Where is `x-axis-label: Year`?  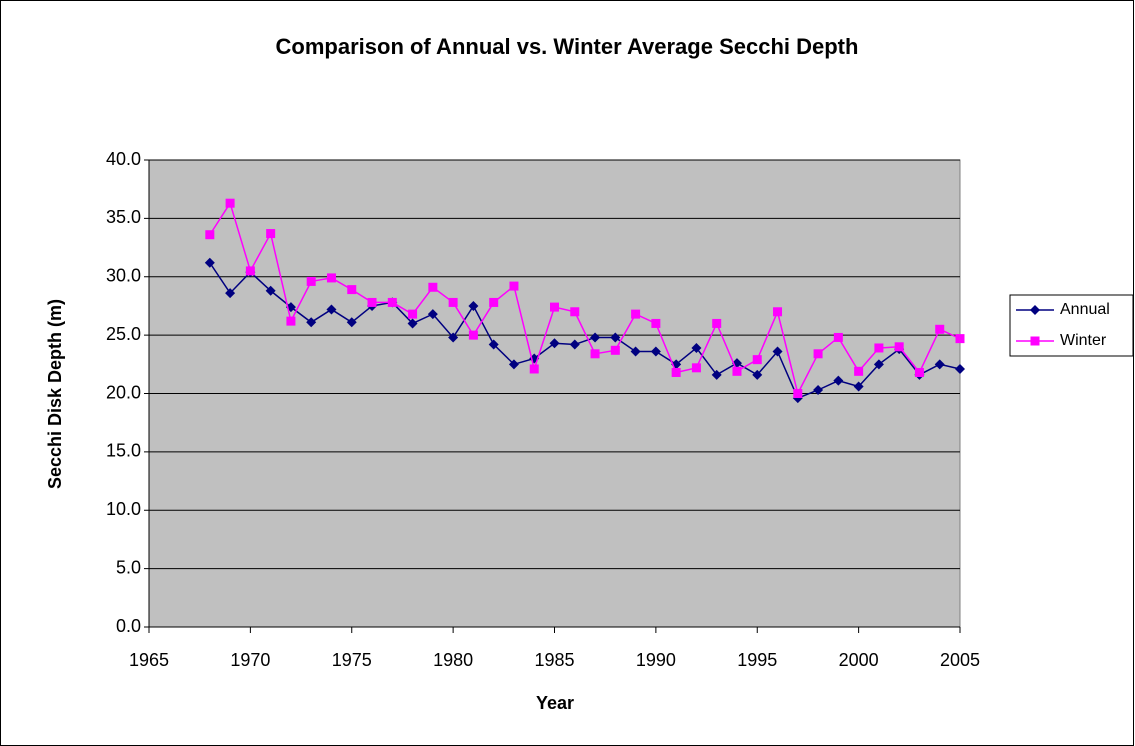 x-axis-label: Year is located at coordinates (555, 703).